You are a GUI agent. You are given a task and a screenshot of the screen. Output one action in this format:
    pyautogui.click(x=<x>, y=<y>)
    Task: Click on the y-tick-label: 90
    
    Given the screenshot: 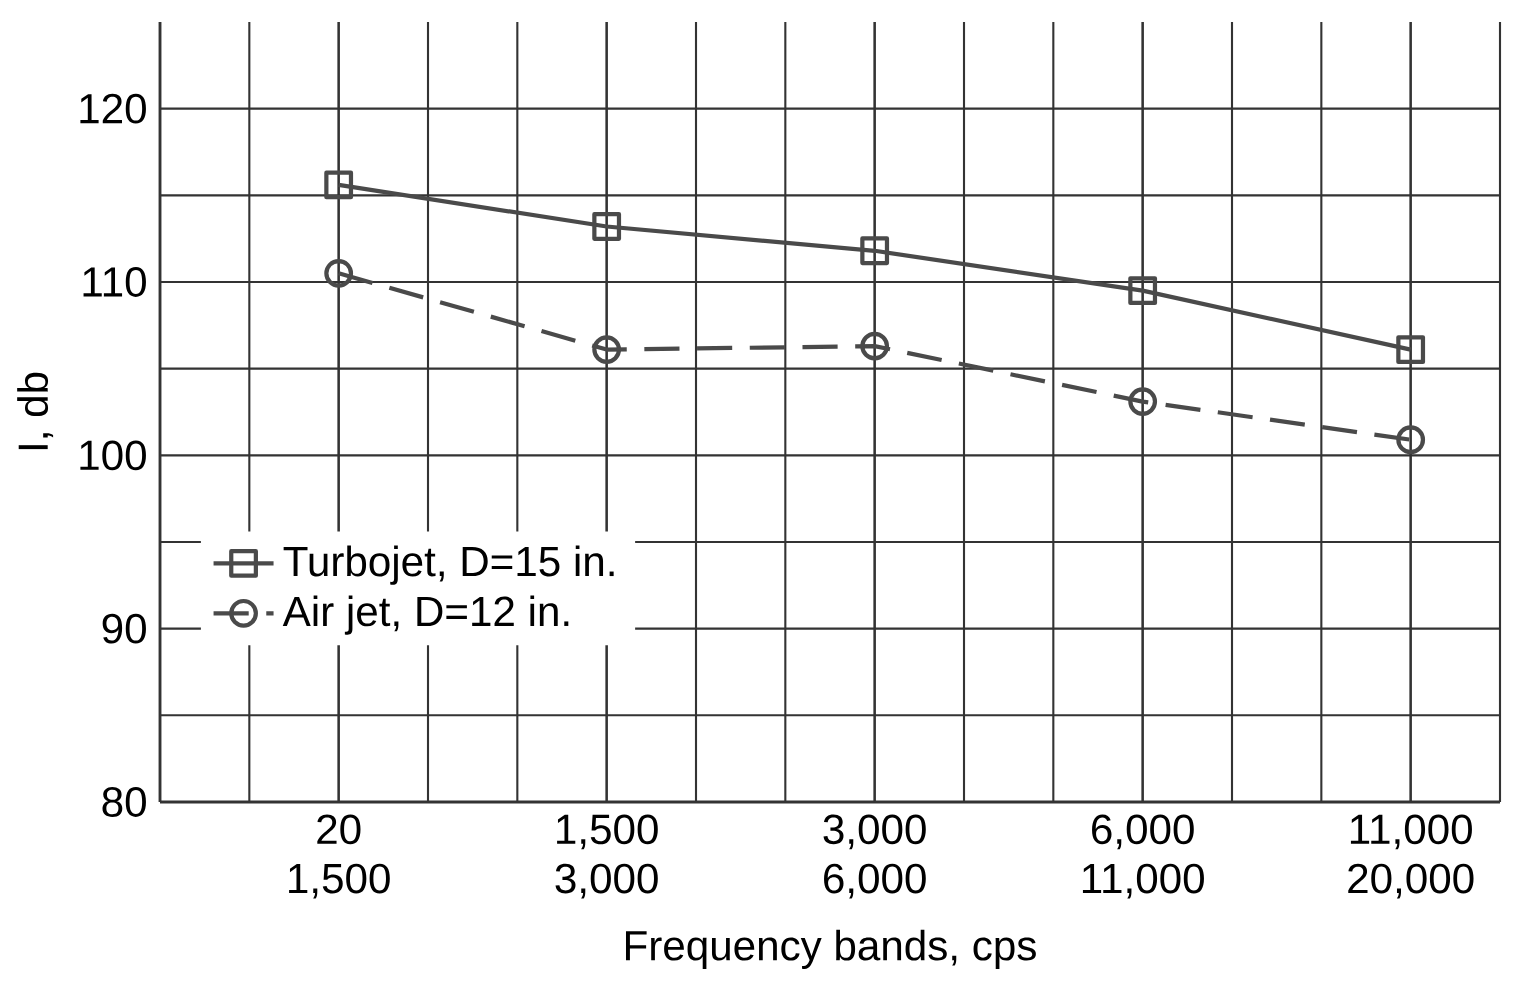 What is the action you would take?
    pyautogui.click(x=124, y=628)
    